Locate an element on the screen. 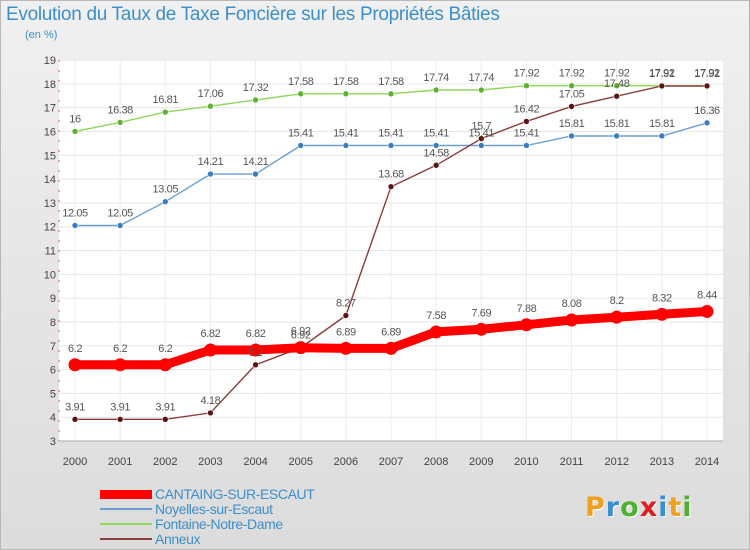  y-tick-label: 14 is located at coordinates (50, 180).